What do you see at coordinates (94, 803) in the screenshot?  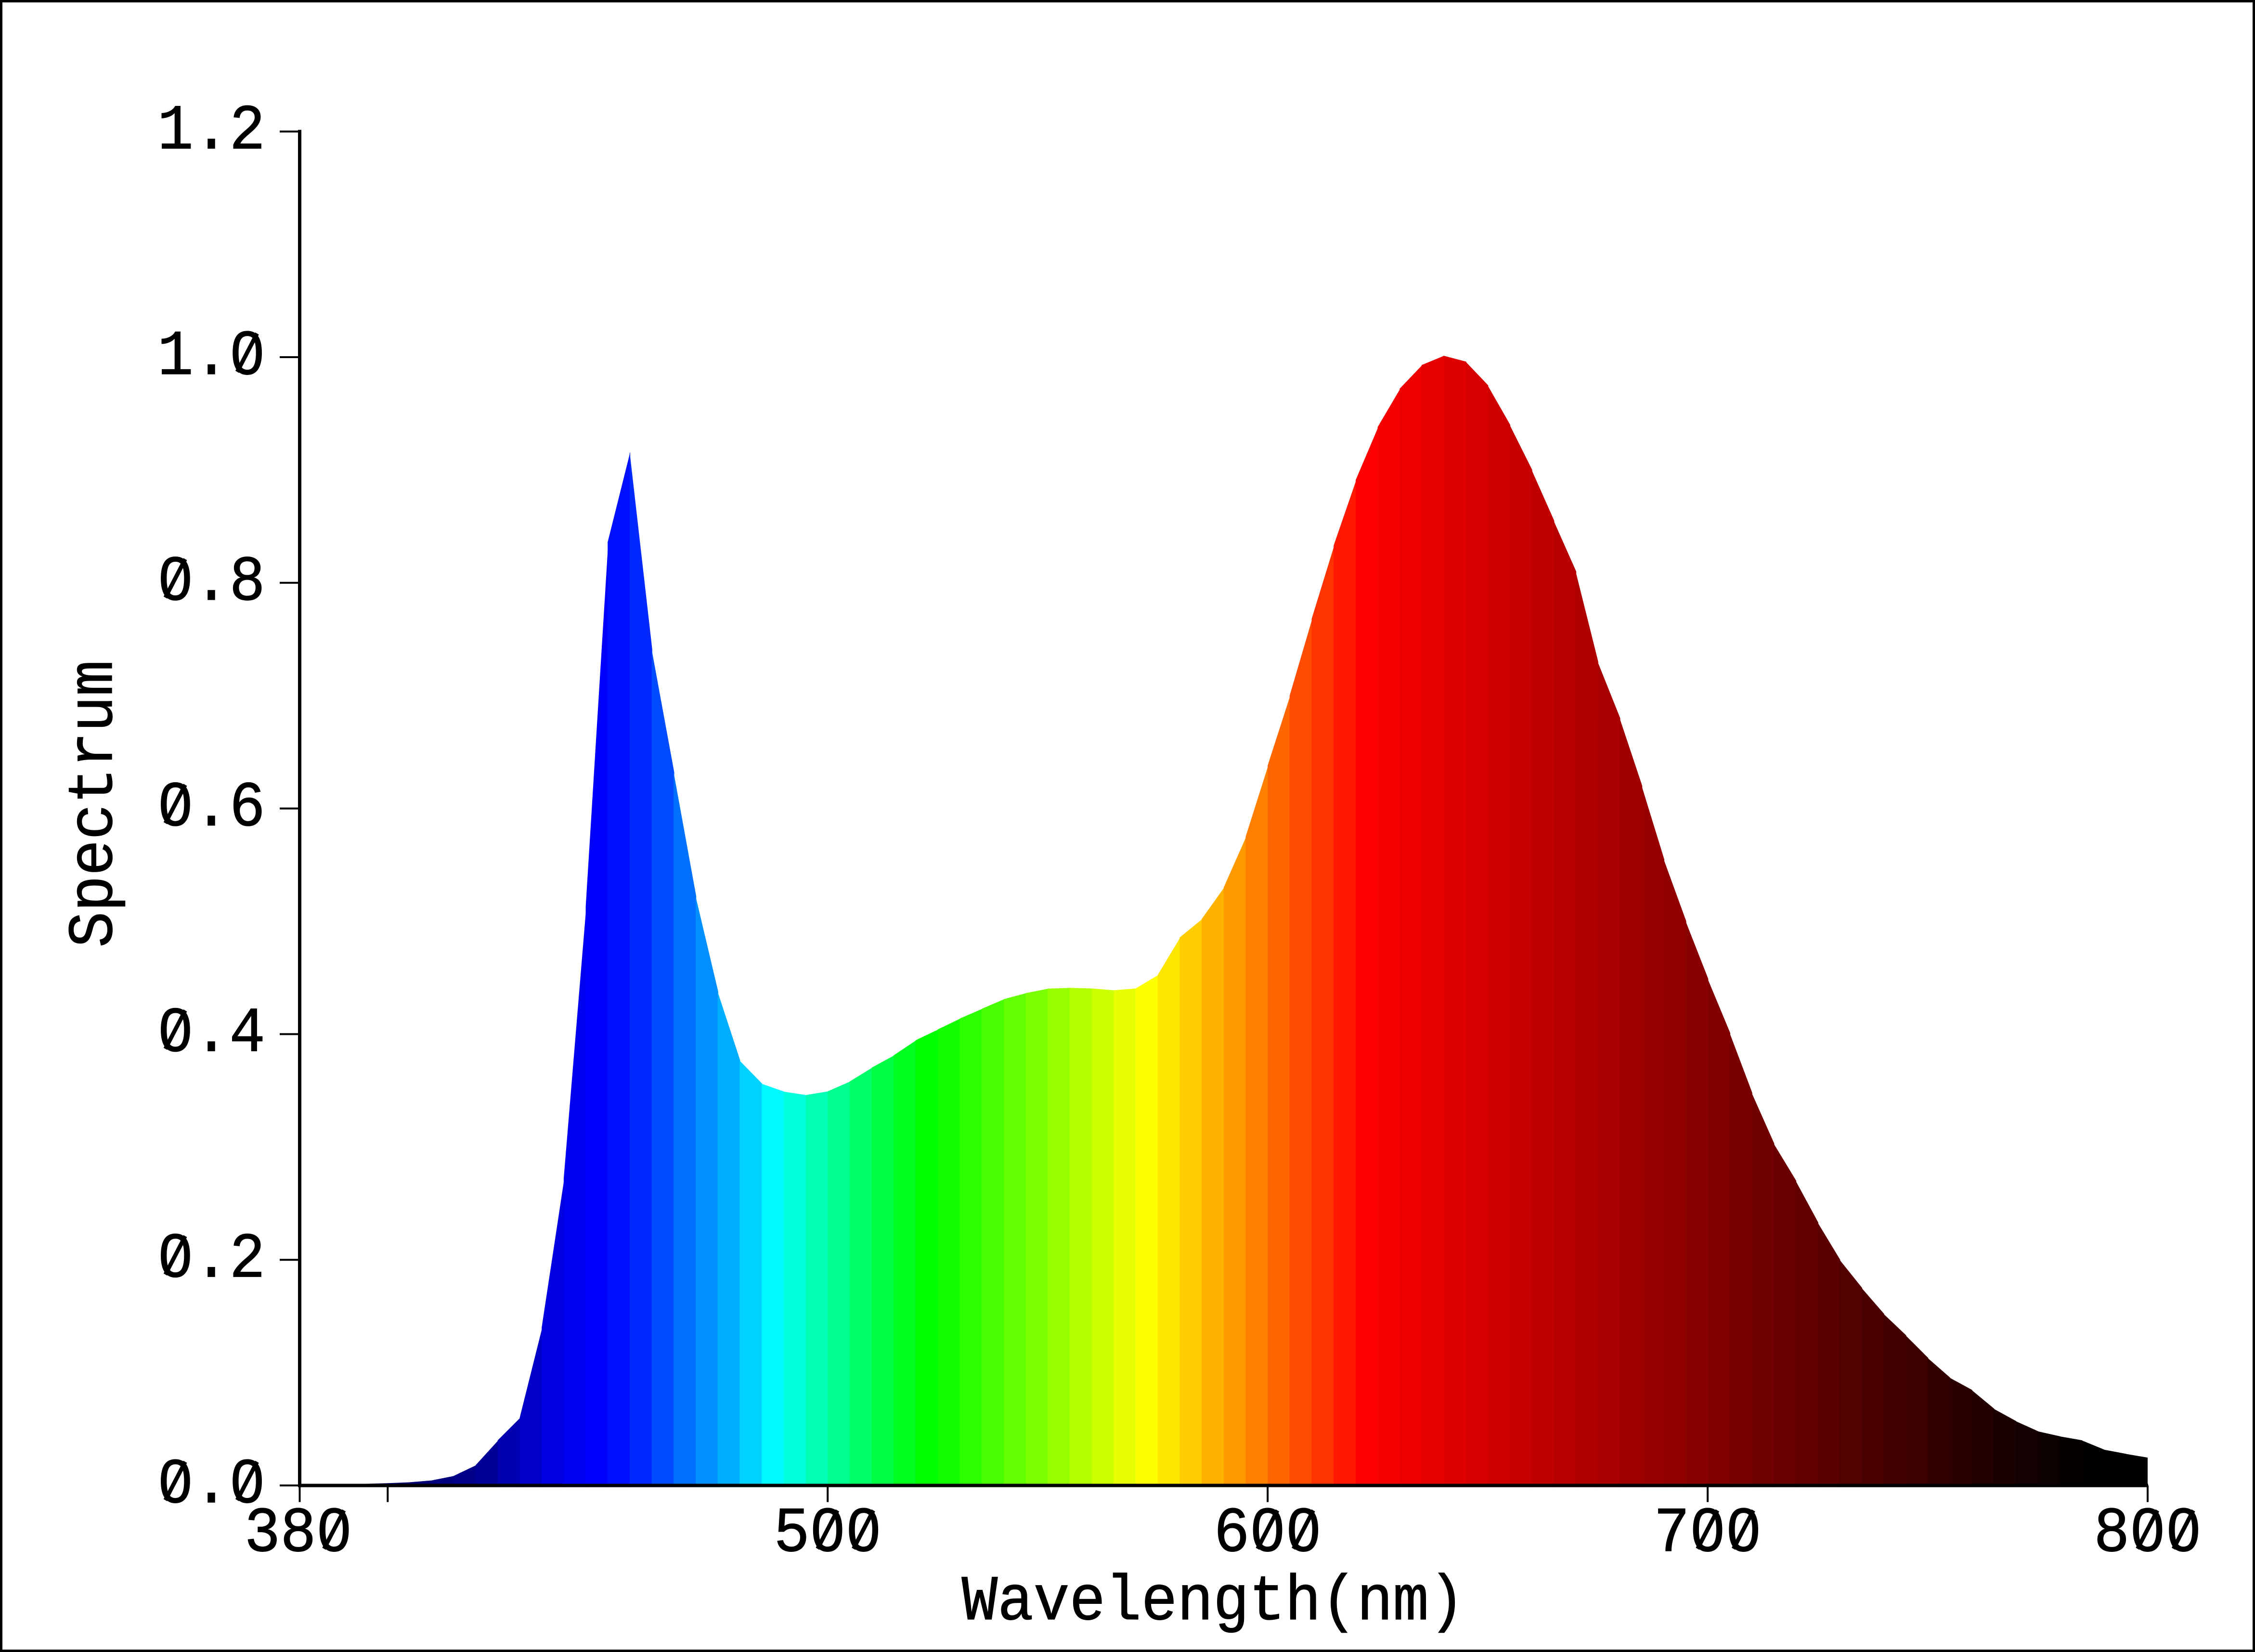 I see `svg-text: Spectrum` at bounding box center [94, 803].